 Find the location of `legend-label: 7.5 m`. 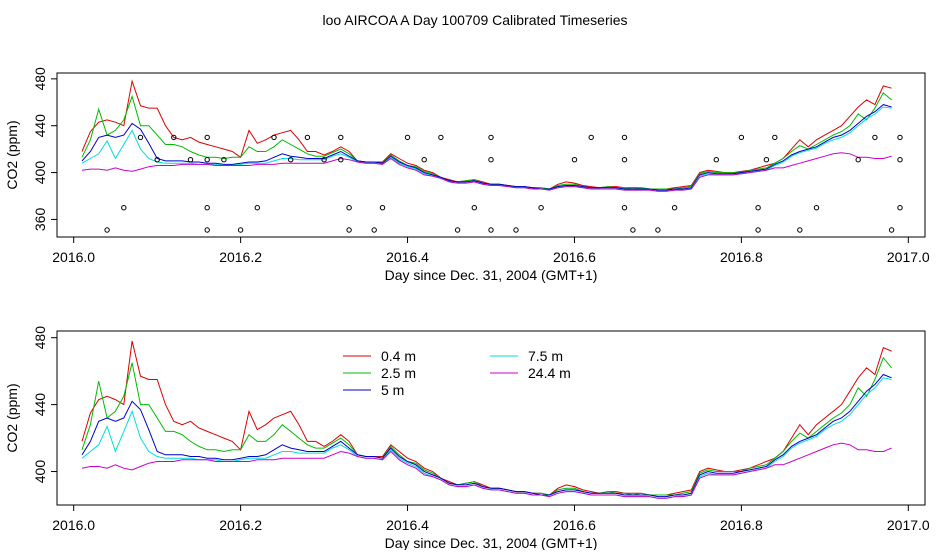

legend-label: 7.5 m is located at coordinates (545, 356).